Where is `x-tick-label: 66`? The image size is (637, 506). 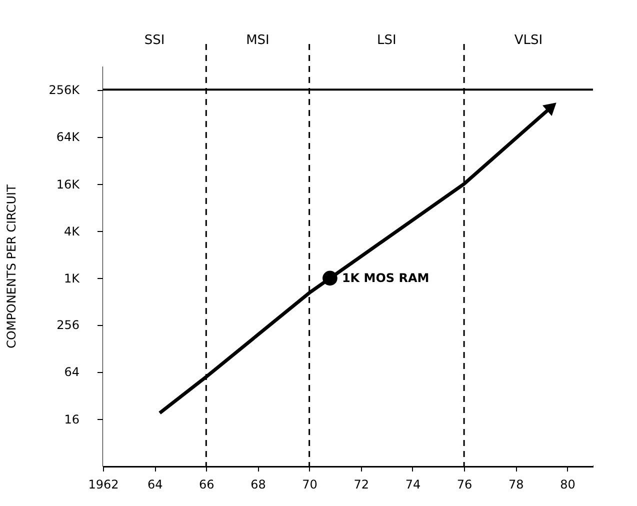 x-tick-label: 66 is located at coordinates (206, 485).